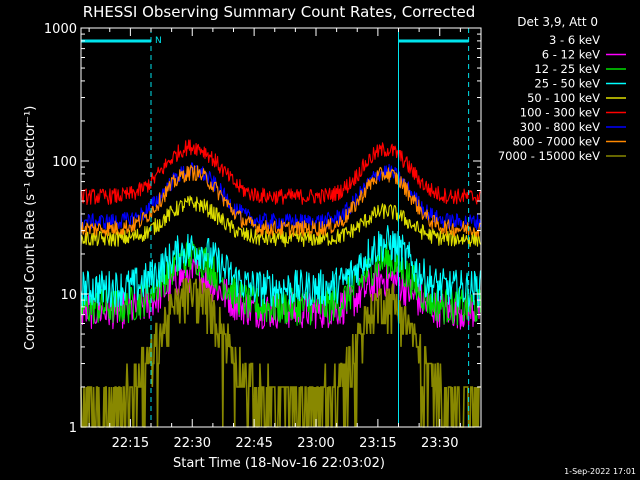  Describe the element at coordinates (571, 55) in the screenshot. I see `legend-label-1: 6 - 12 keV` at that location.